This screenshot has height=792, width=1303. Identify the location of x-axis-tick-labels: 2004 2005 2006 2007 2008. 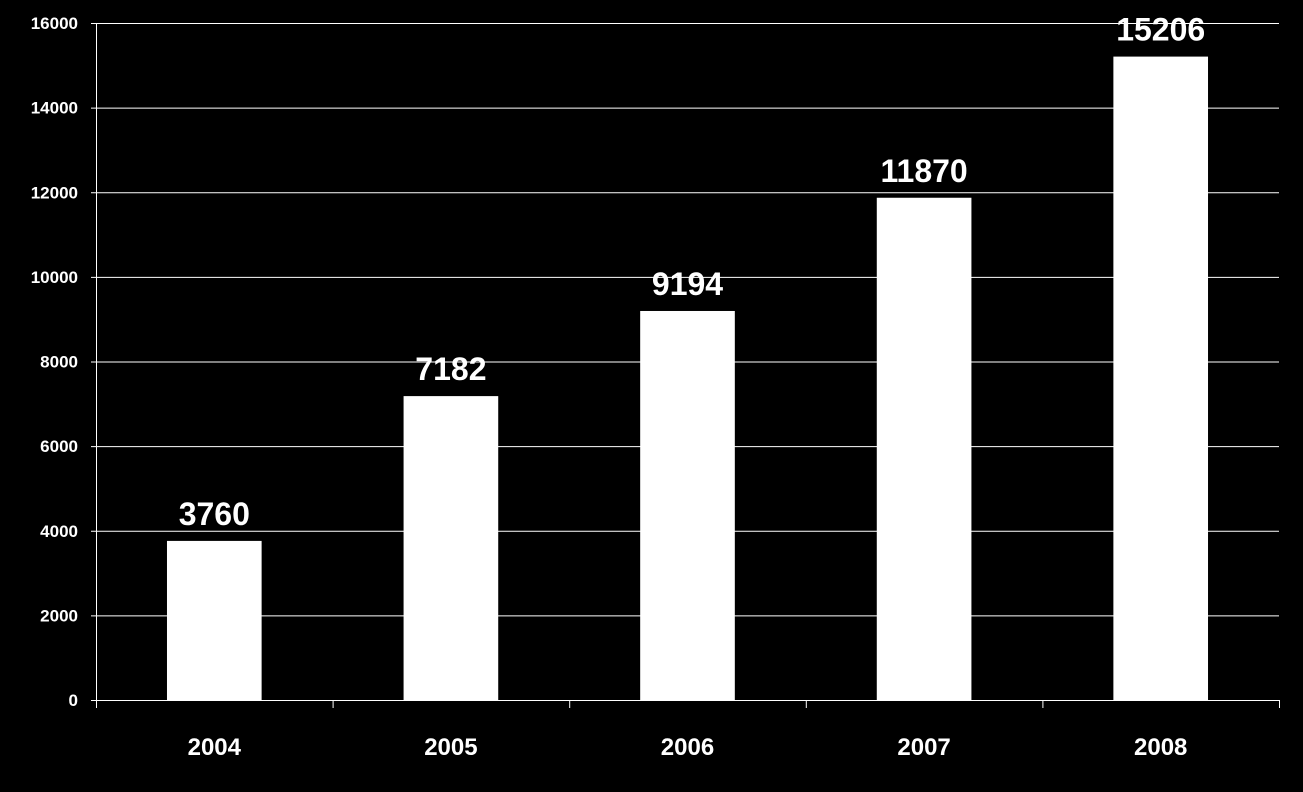
(688, 747).